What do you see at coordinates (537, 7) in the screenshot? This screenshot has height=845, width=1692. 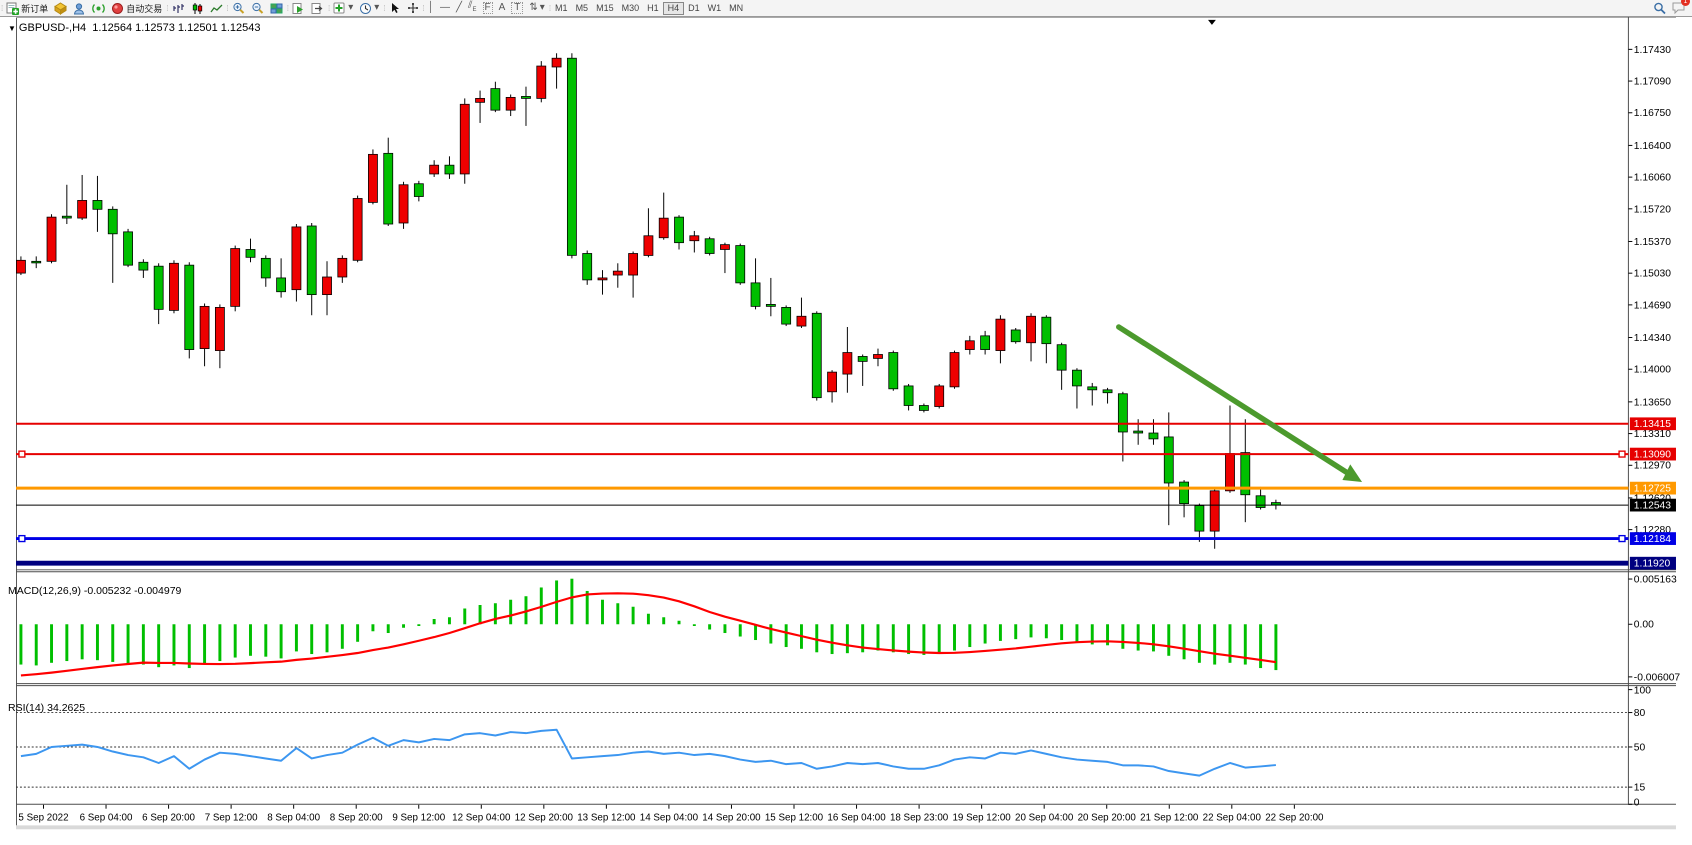 I see `arrows-dropdown: ⇅ ▾` at bounding box center [537, 7].